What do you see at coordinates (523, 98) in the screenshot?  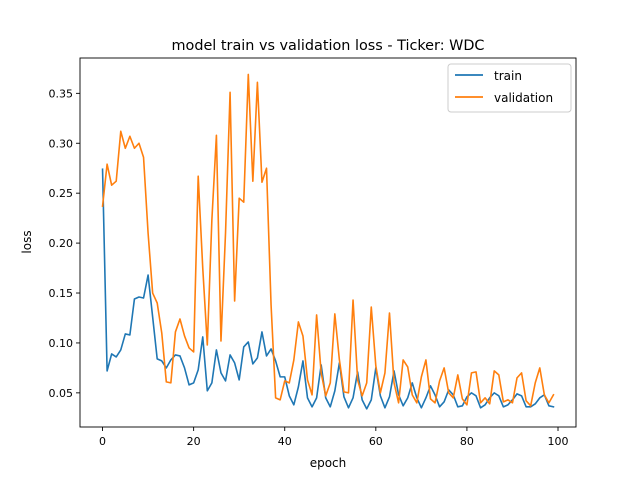 I see `legend-label-validation: validation` at bounding box center [523, 98].